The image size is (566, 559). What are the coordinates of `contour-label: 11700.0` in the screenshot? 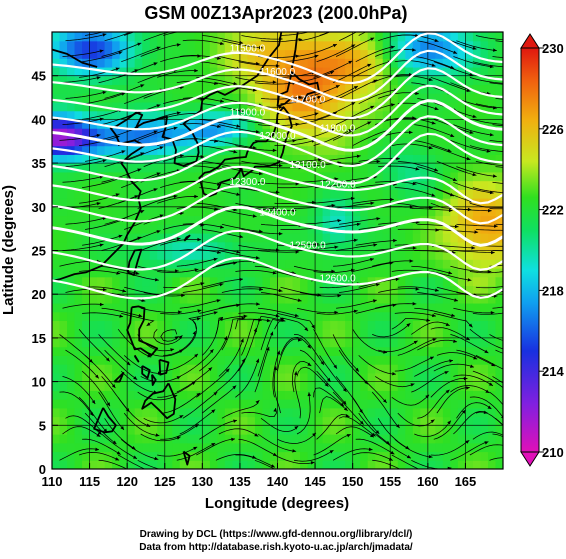 It's located at (308, 99).